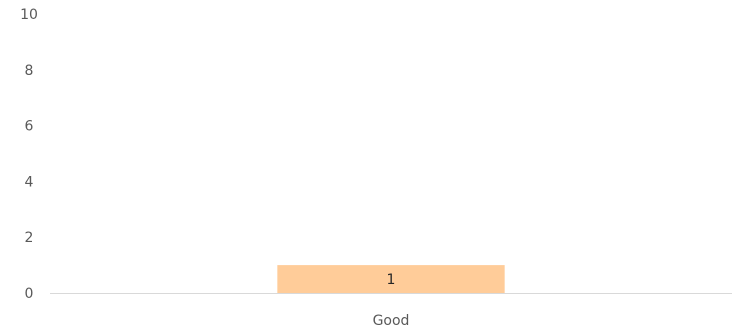 This screenshot has width=741, height=330. I want to click on data-label: 1, so click(391, 280).